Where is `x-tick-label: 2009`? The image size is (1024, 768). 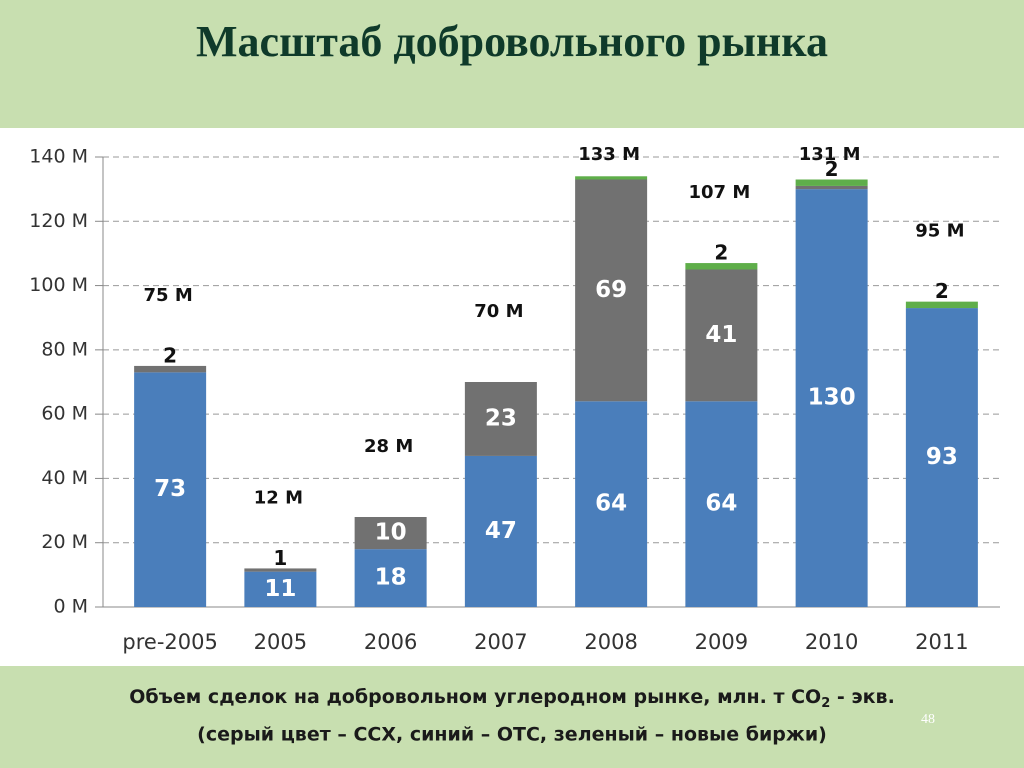 x-tick-label: 2009 is located at coordinates (721, 642).